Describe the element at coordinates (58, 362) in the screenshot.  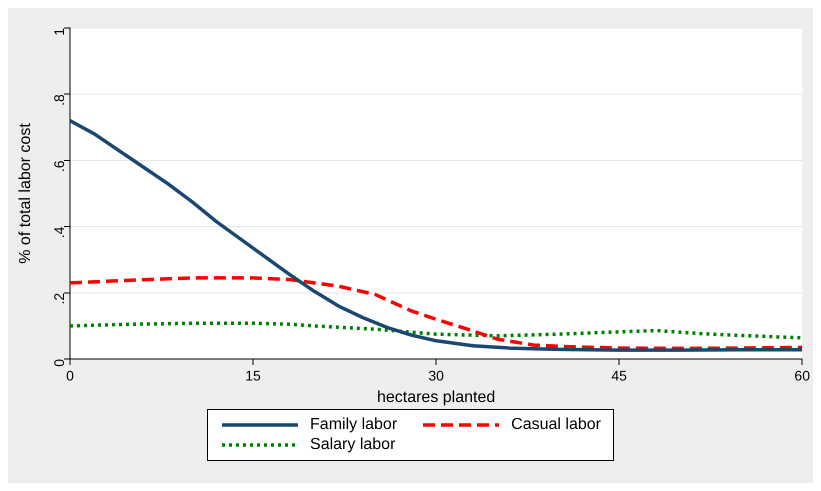
I see `y-tick-label: 0` at that location.